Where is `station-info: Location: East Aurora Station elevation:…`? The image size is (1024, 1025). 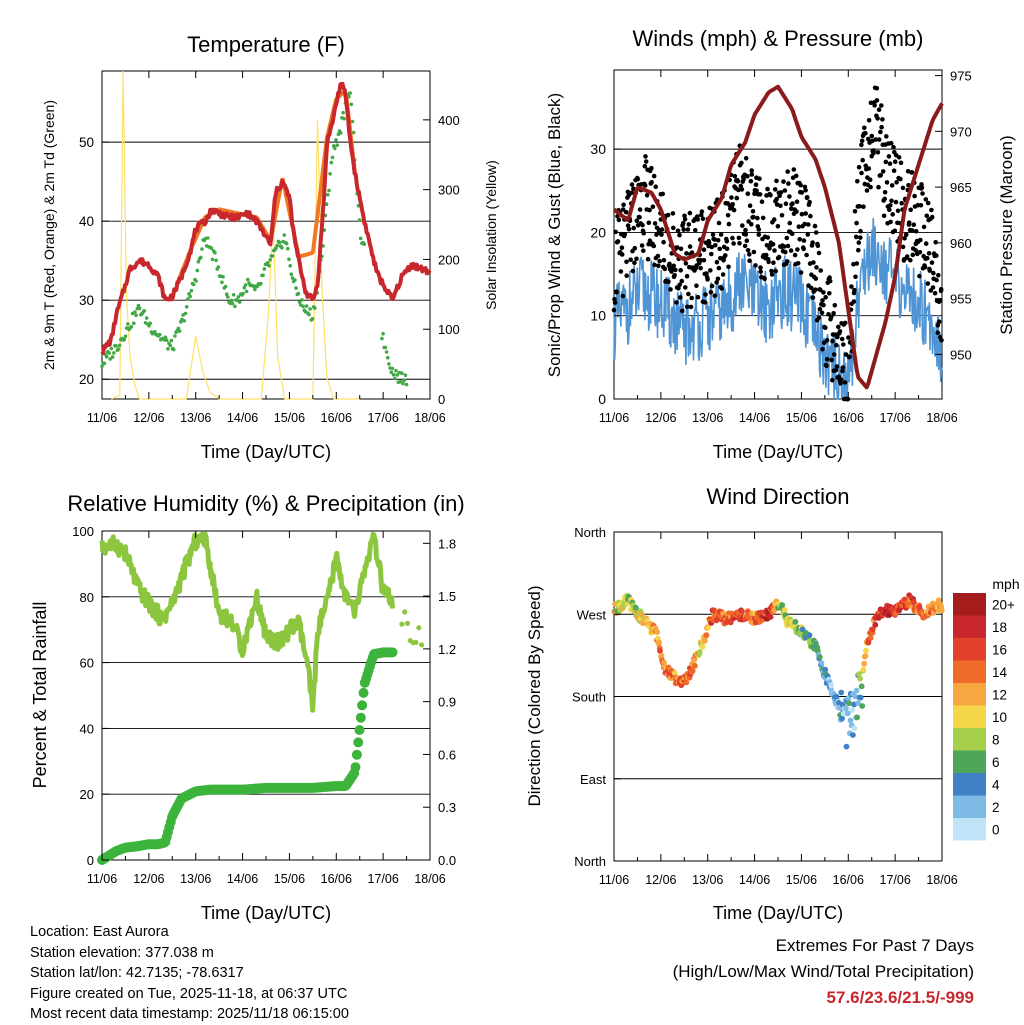 station-info: Location: East Aurora Station elevation:… is located at coordinates (189, 973).